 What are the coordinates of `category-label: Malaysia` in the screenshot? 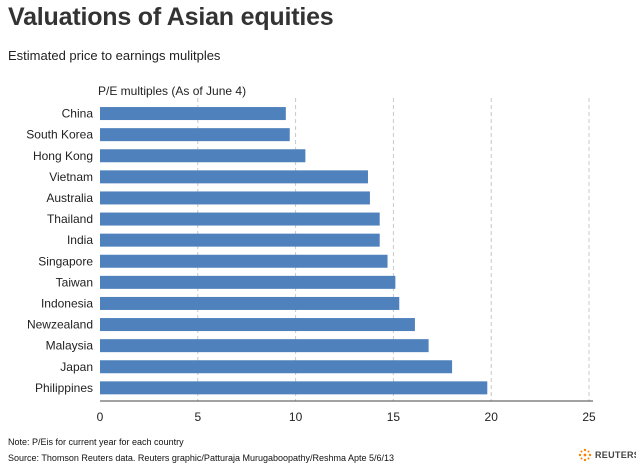 It's located at (70, 346).